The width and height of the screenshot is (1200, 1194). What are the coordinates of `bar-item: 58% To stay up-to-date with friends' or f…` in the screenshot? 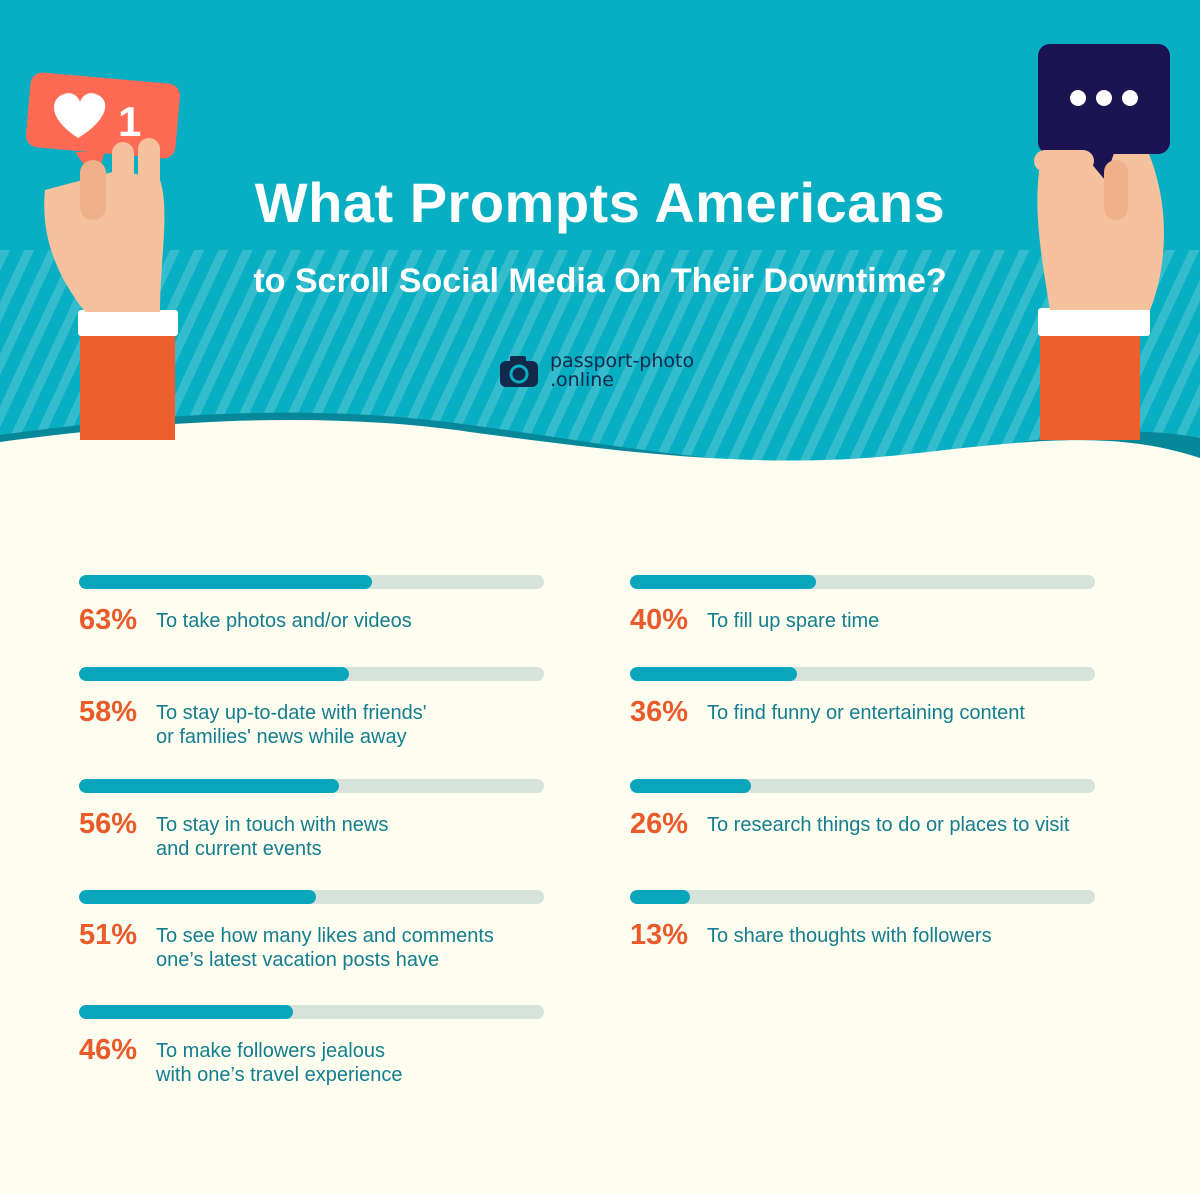 It's located at (339, 708).